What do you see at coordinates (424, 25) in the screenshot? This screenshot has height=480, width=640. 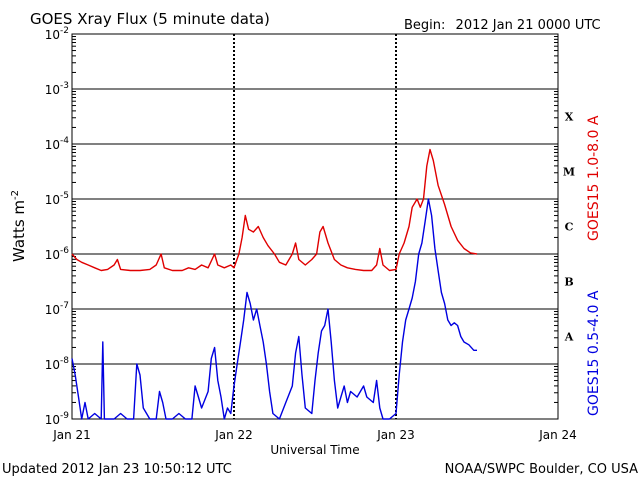 I see `begin-label-prefix: Begin:` at bounding box center [424, 25].